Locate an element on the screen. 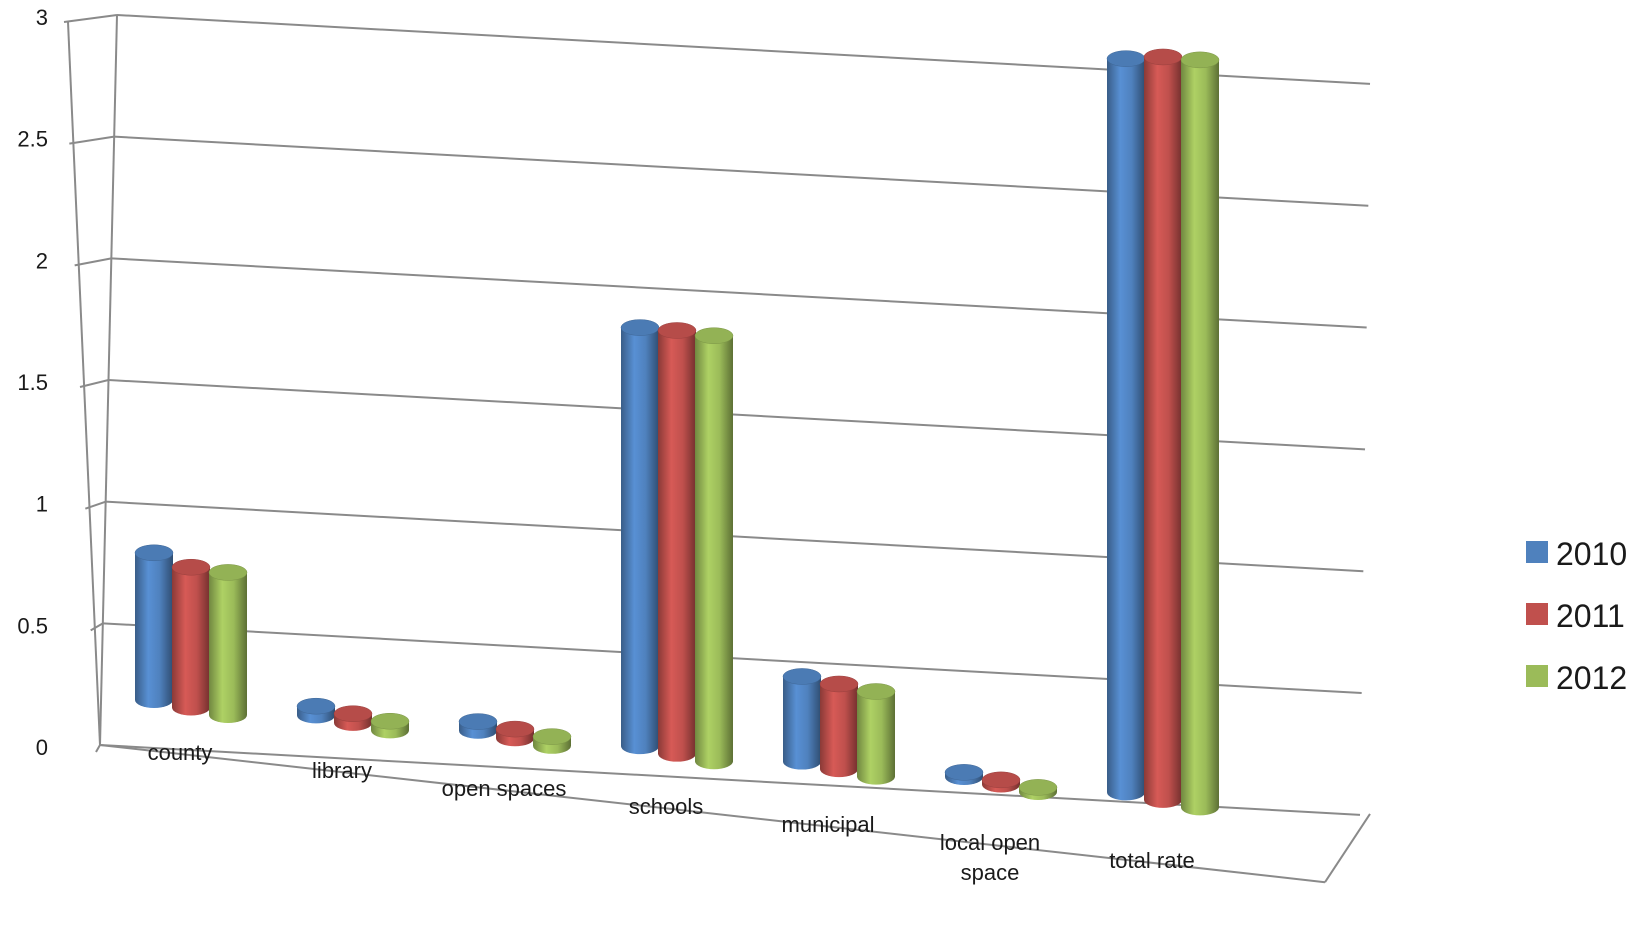  x-category-label: municipal is located at coordinates (828, 824).